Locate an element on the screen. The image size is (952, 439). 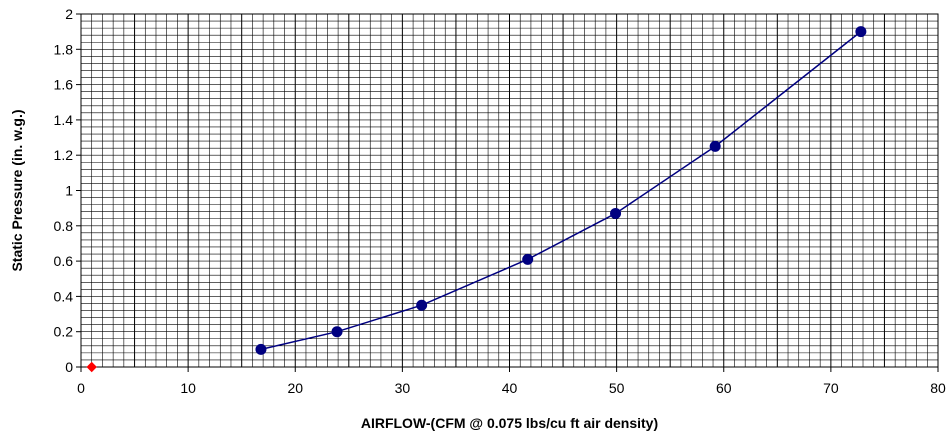
y-tick-label: 0.8 is located at coordinates (64, 226).